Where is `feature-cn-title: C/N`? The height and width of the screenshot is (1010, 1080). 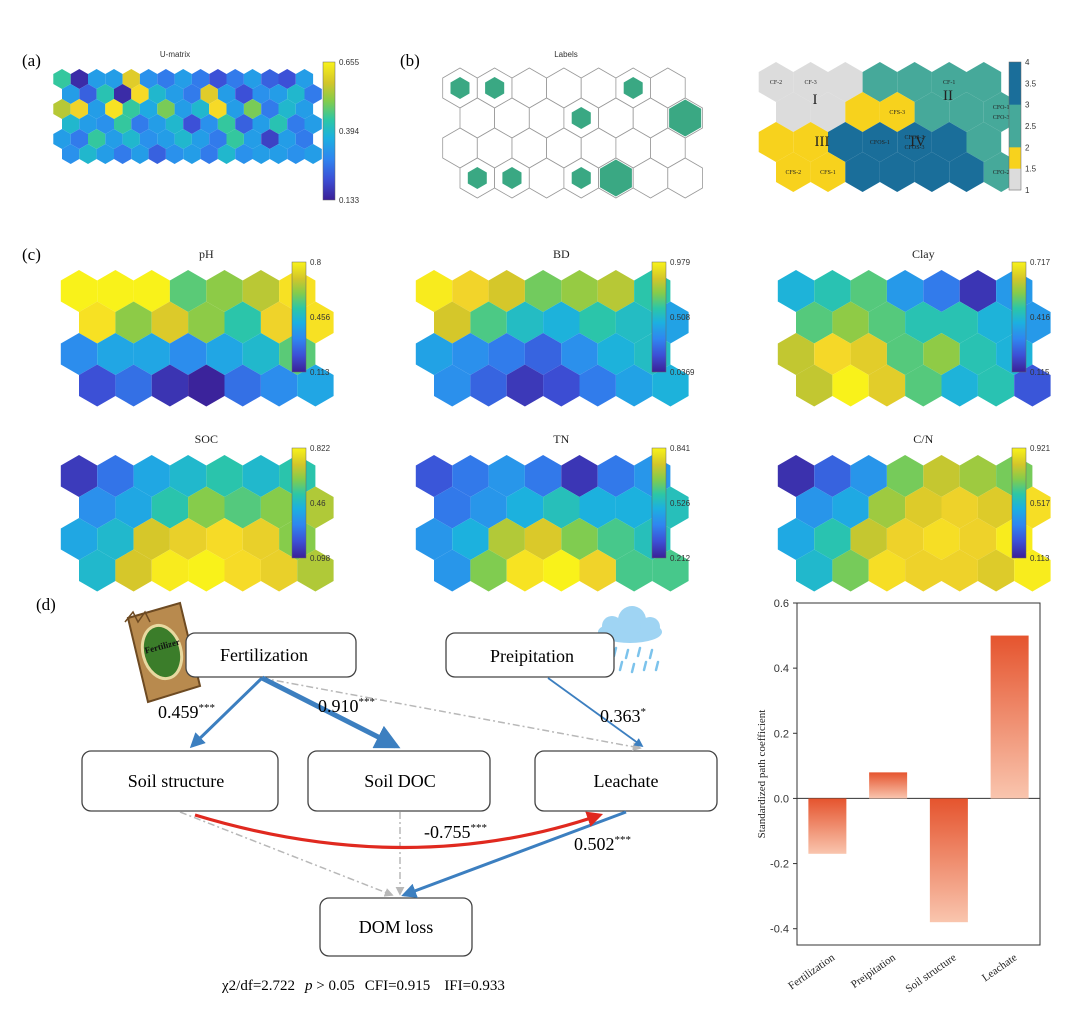
feature-cn-title: C/N is located at coordinates (923, 439).